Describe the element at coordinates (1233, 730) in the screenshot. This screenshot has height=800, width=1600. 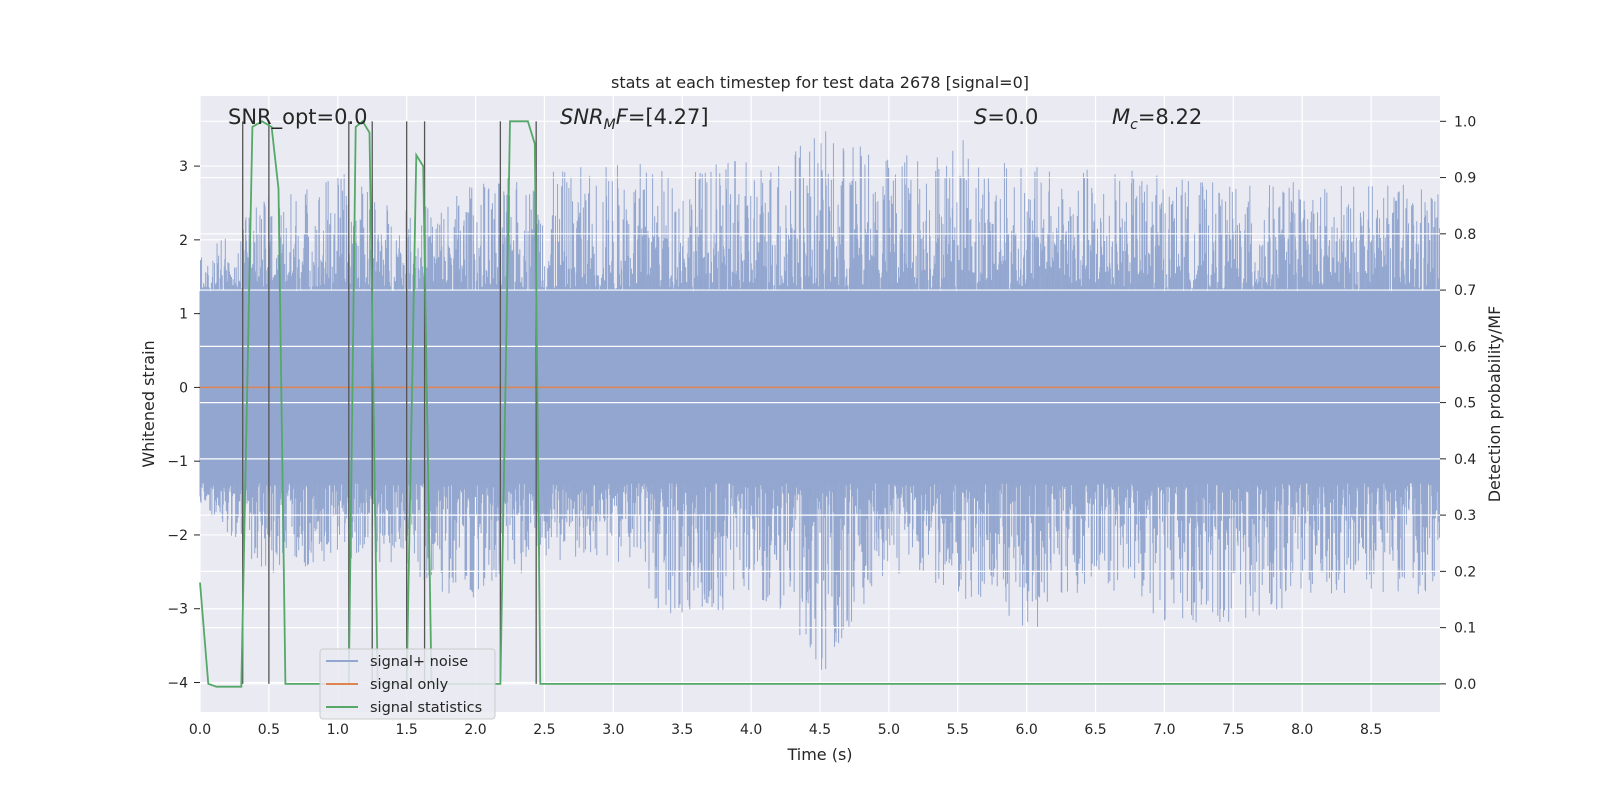
I see `x-tick-label: 7.5` at that location.